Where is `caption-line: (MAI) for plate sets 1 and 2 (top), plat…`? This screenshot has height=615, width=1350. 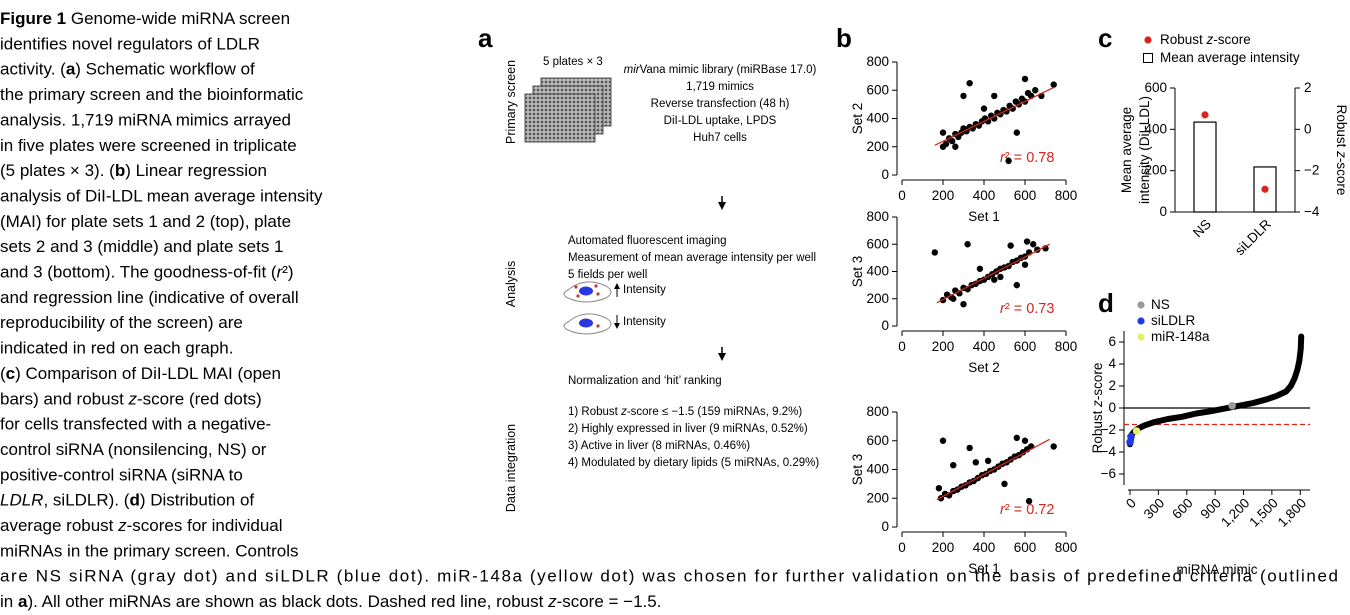 caption-line: (MAI) for plate sets 1 and 2 (top), plat… is located at coordinates (145, 221).